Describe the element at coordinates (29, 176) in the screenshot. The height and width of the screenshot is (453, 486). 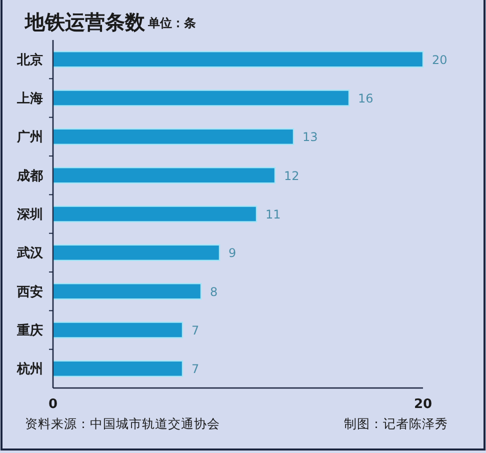
I see `y-tick-label: 成都` at that location.